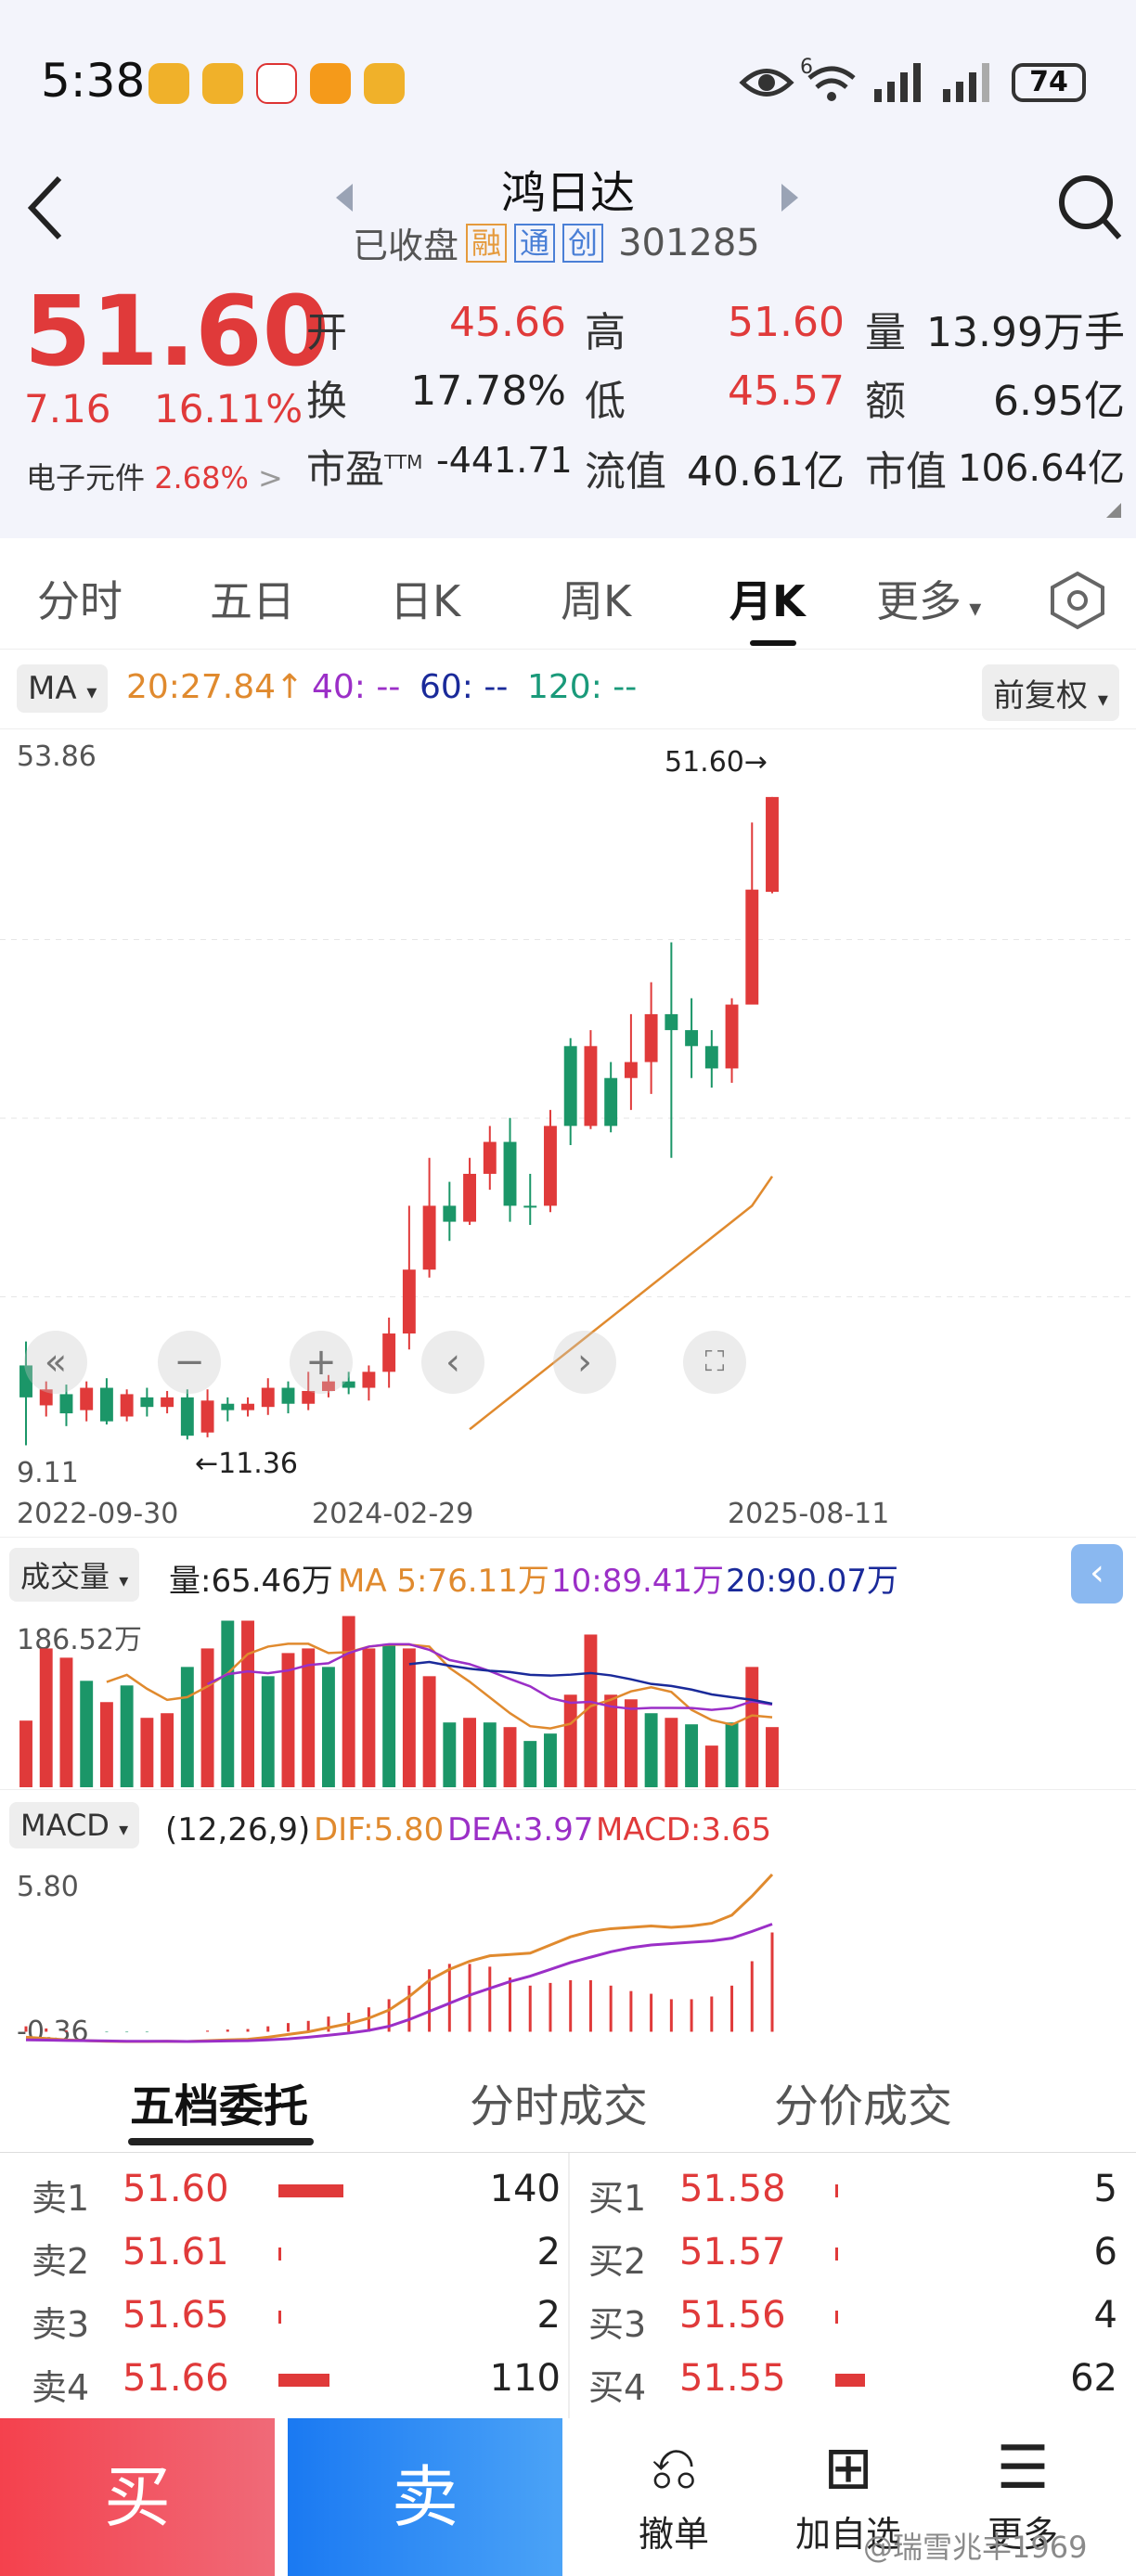 Image resolution: width=1136 pixels, height=2576 pixels. I want to click on sell-button: 卖, so click(425, 2497).